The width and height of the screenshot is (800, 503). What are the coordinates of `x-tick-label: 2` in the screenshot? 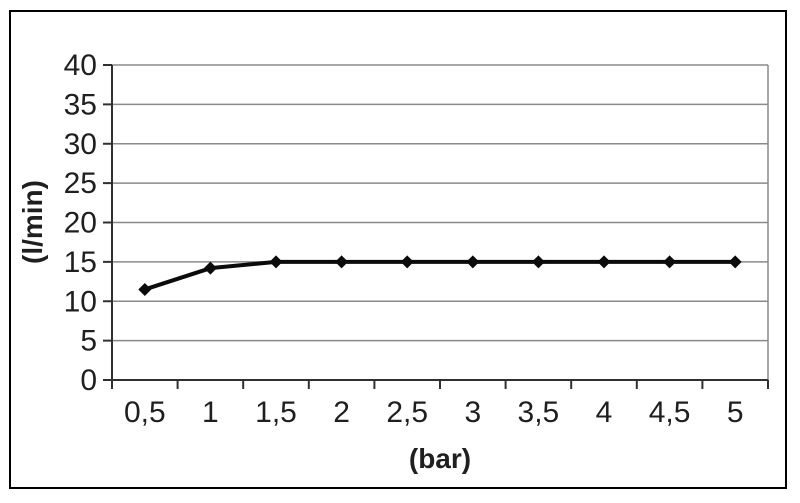 It's located at (341, 412).